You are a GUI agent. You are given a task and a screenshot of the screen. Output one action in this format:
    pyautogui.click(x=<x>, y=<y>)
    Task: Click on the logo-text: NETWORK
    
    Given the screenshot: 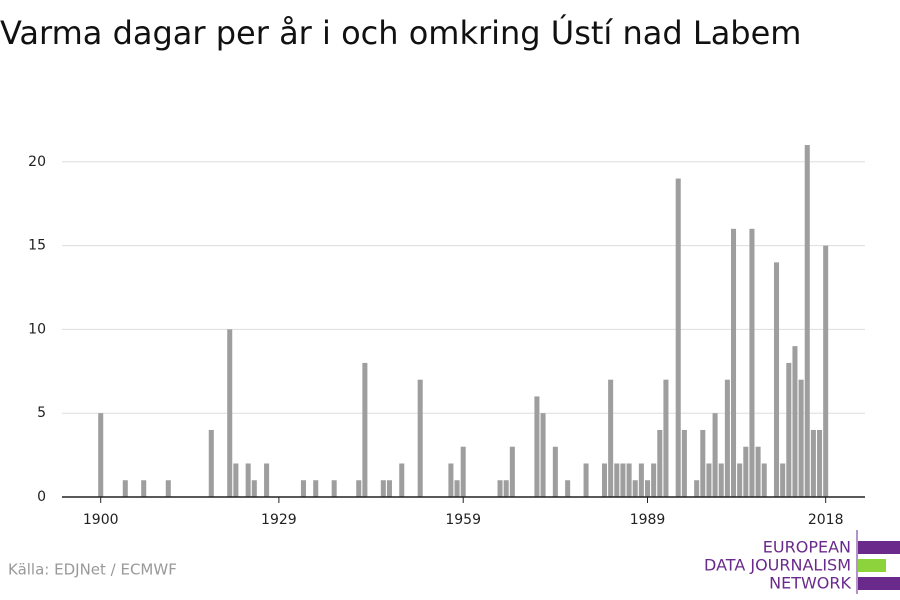 What is the action you would take?
    pyautogui.click(x=810, y=583)
    